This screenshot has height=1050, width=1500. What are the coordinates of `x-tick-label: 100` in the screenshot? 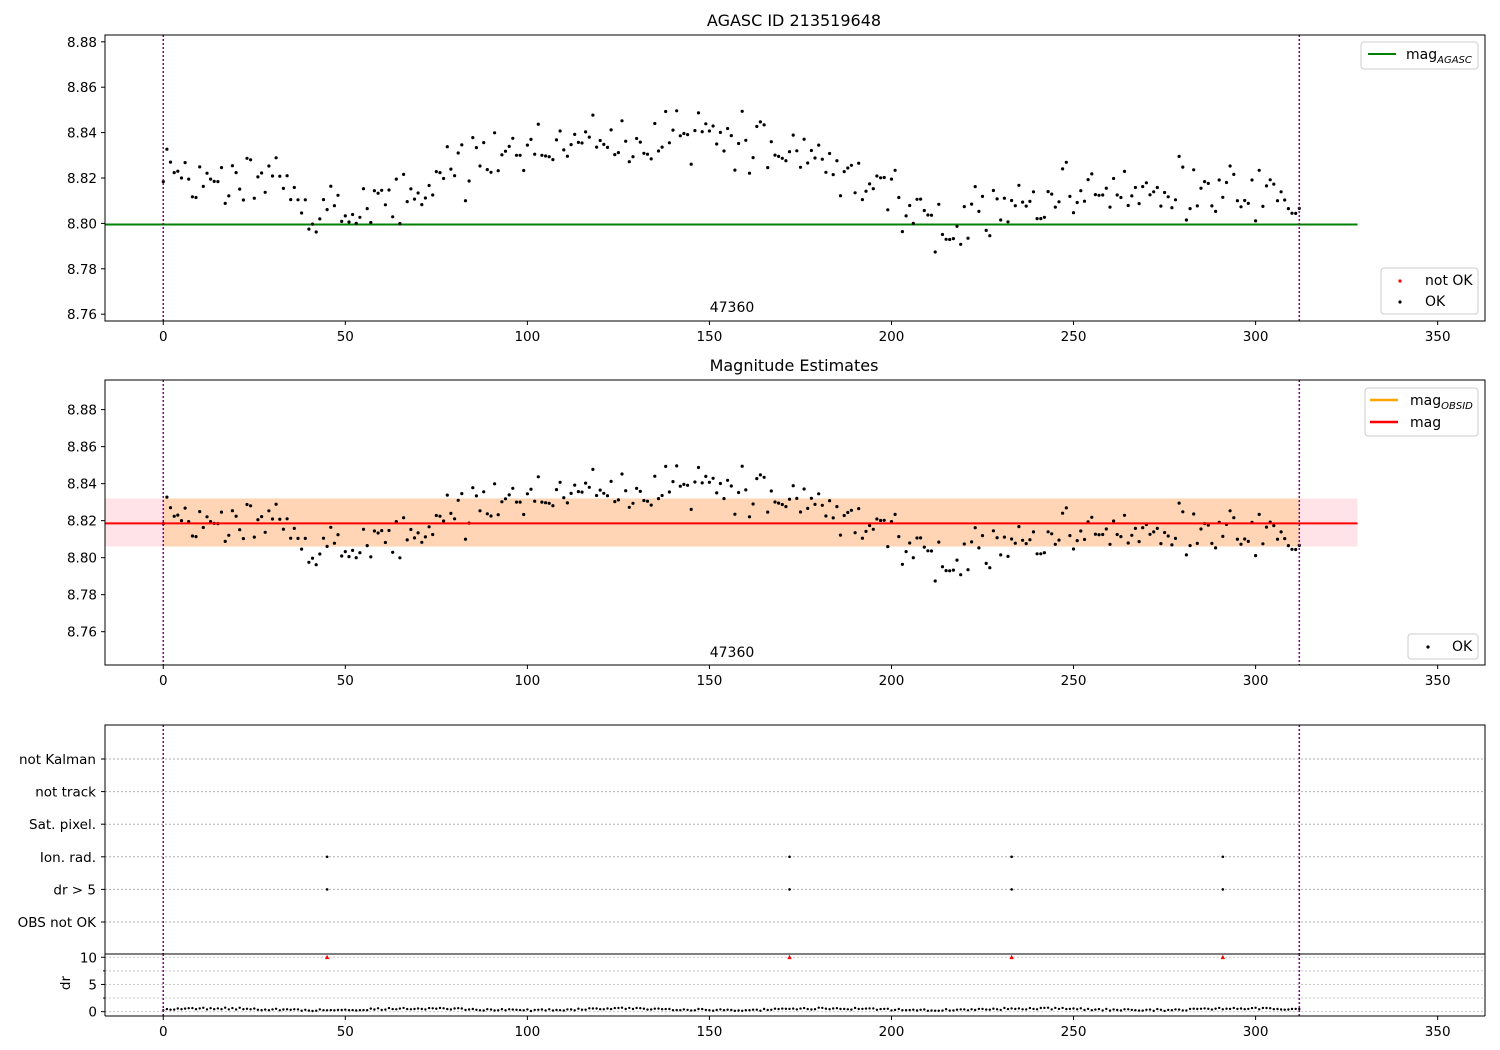 It's located at (527, 1032).